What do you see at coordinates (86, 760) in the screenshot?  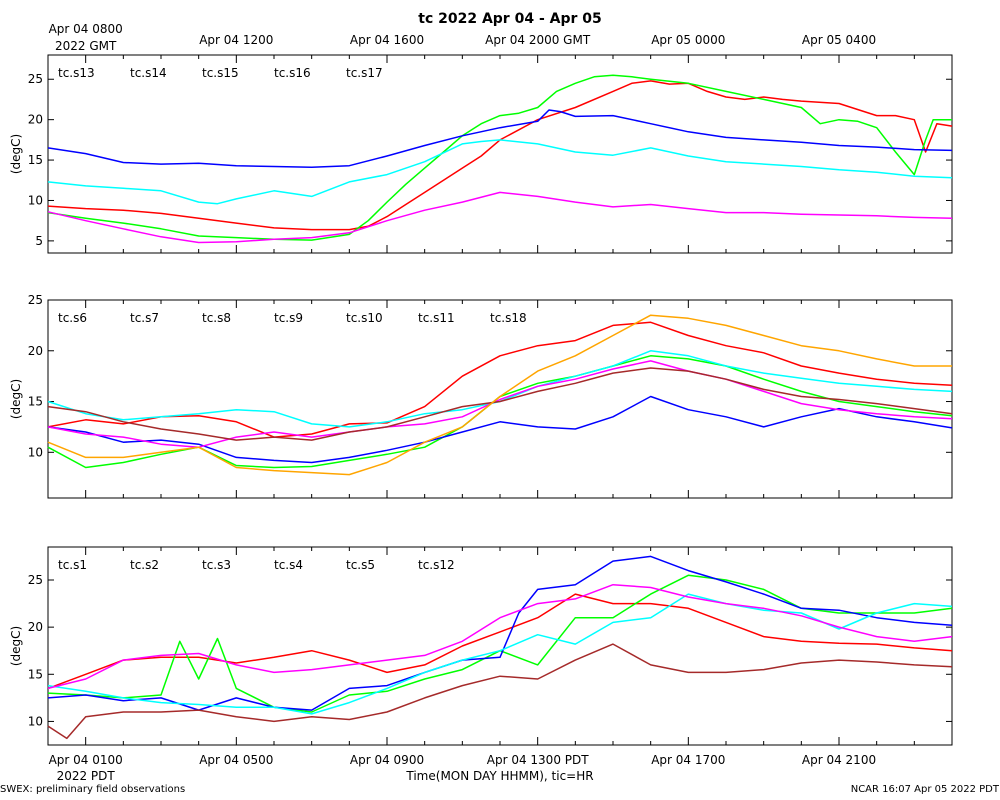 I see `bottom-axis-label: Apr 04 0100` at bounding box center [86, 760].